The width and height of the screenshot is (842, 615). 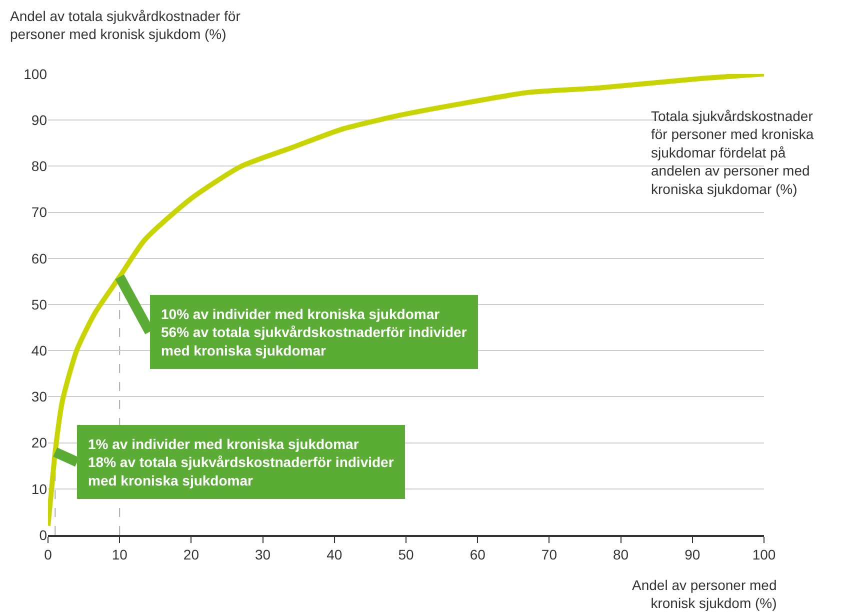 What do you see at coordinates (478, 554) in the screenshot?
I see `x-tick-label: 60` at bounding box center [478, 554].